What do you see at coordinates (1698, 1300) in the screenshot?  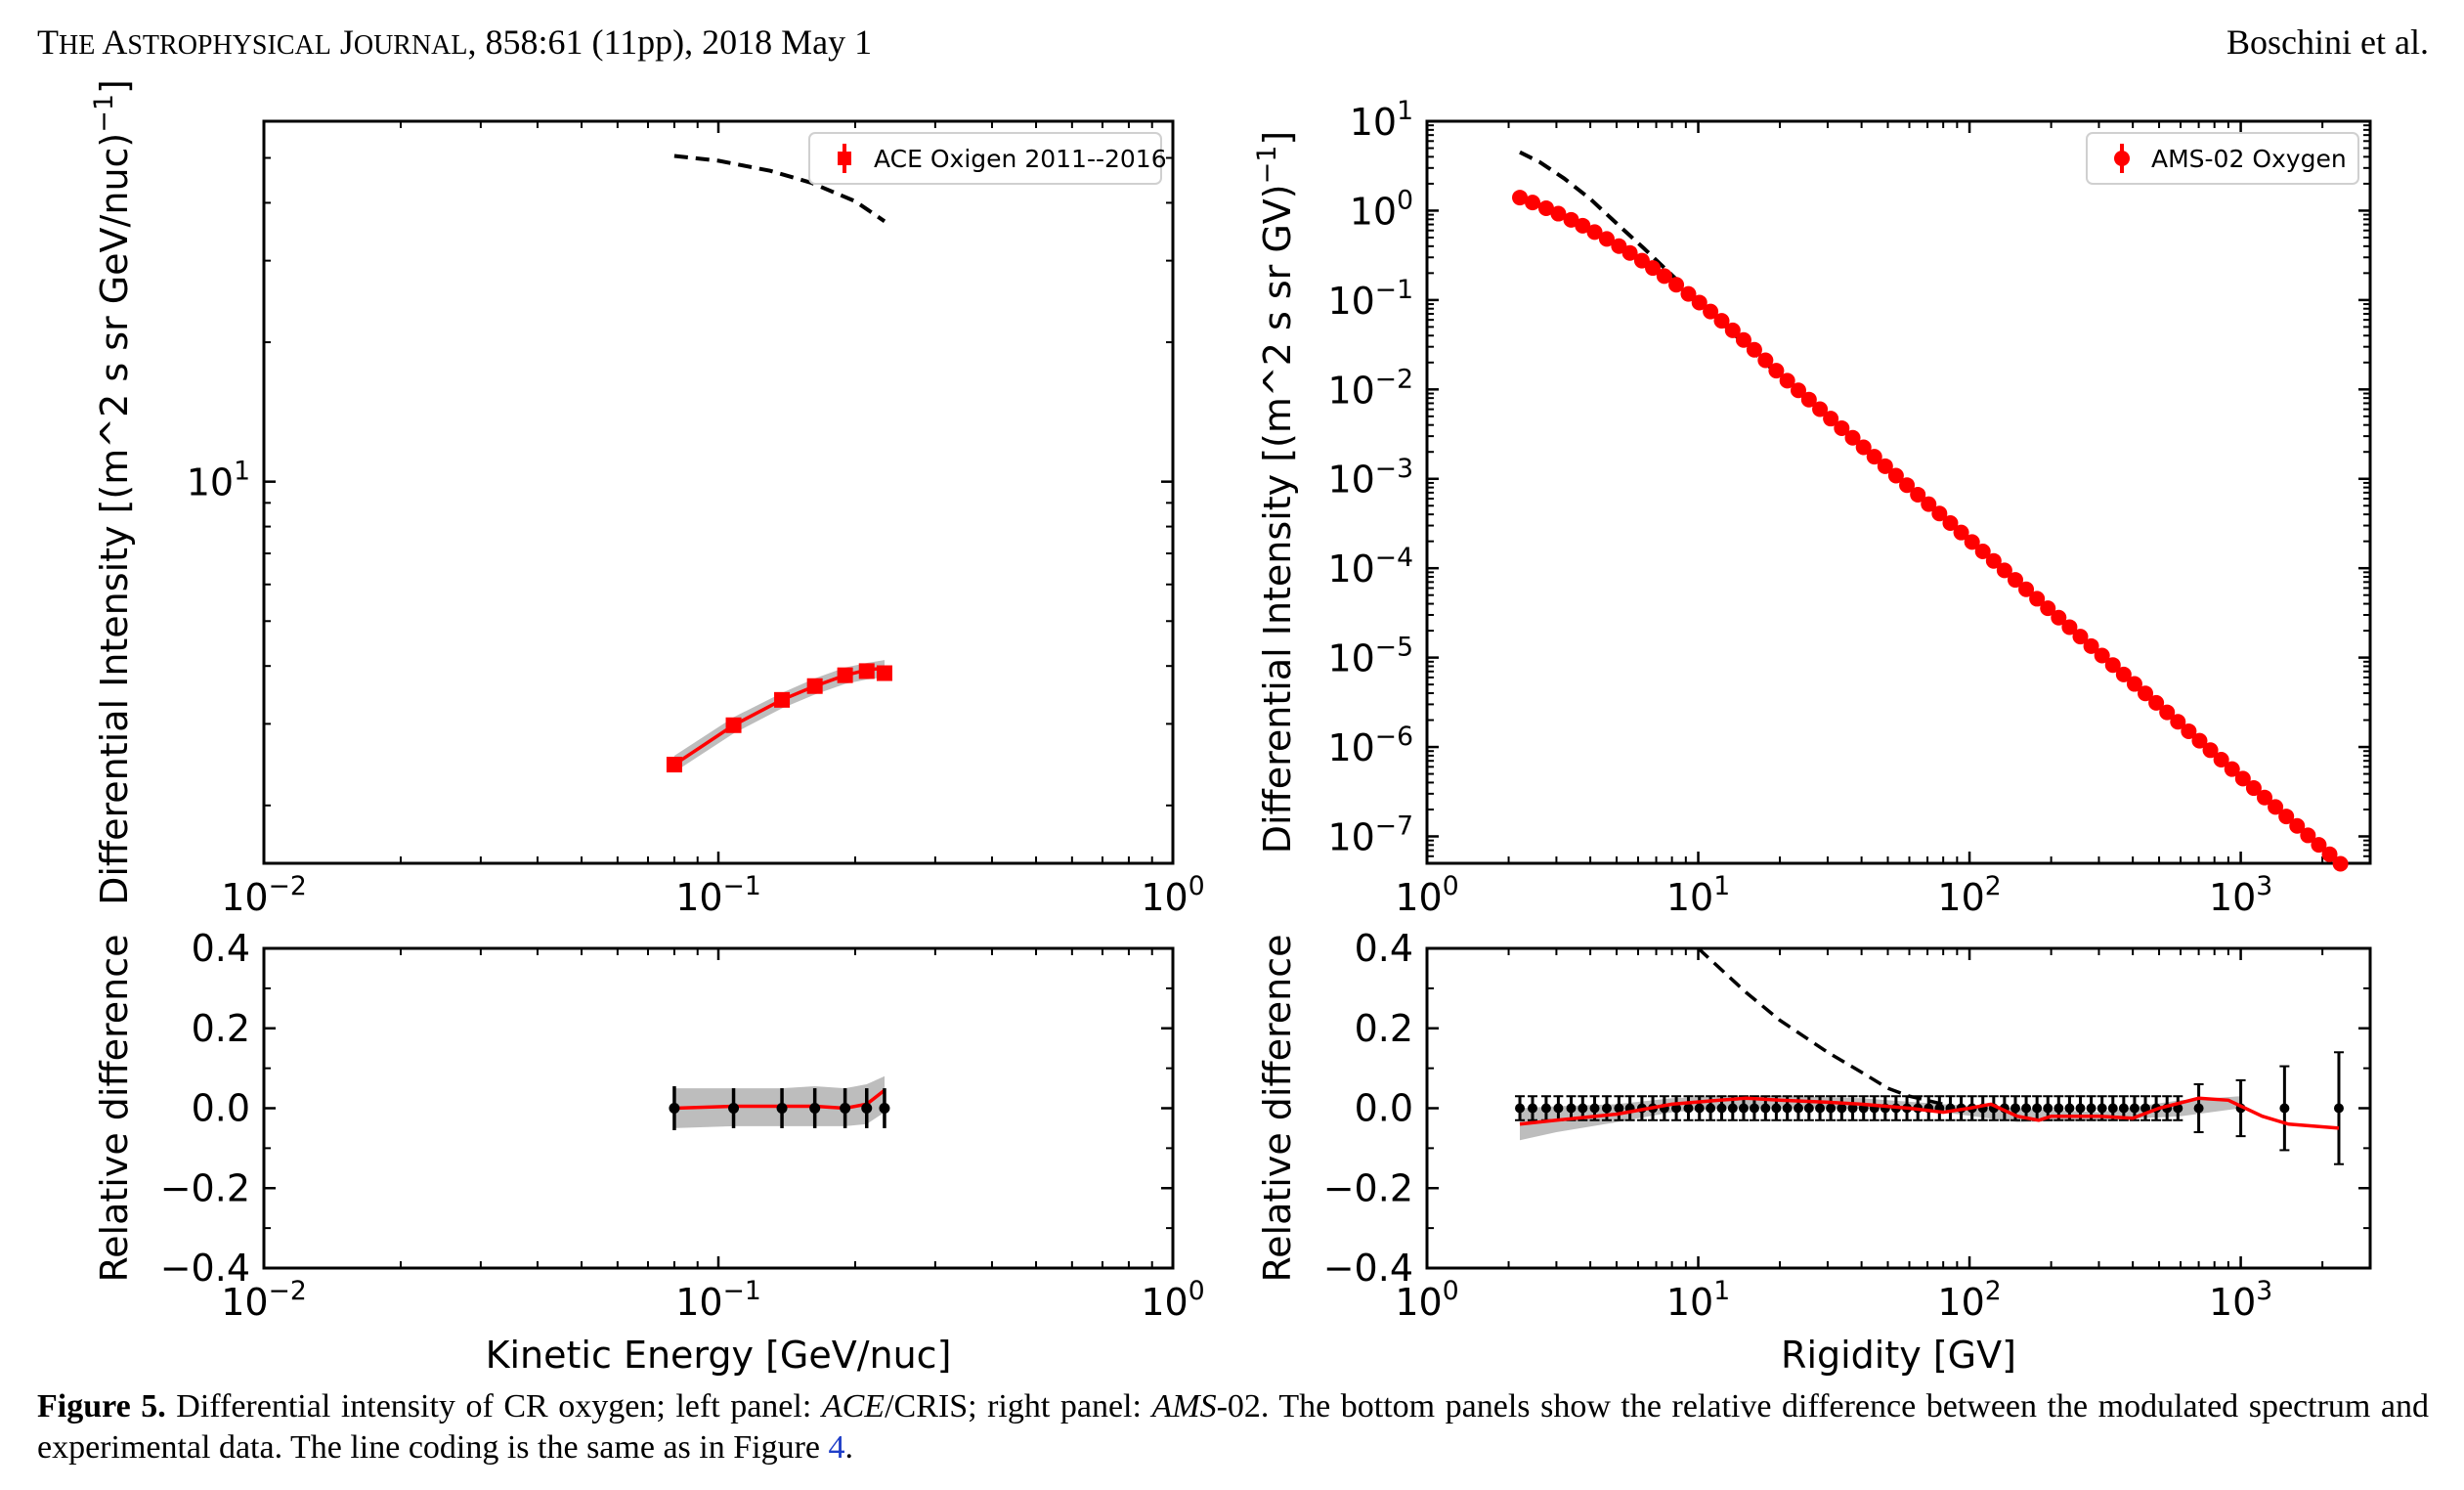 I see `x-tick-label: 10¹` at bounding box center [1698, 1300].